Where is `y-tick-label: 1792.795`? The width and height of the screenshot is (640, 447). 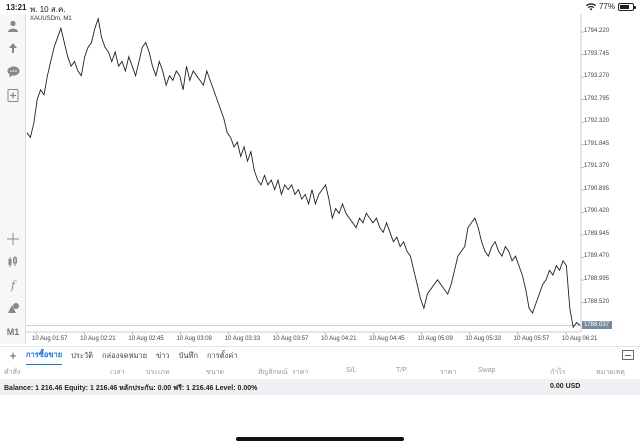 y-tick-label: 1792.795 is located at coordinates (597, 98).